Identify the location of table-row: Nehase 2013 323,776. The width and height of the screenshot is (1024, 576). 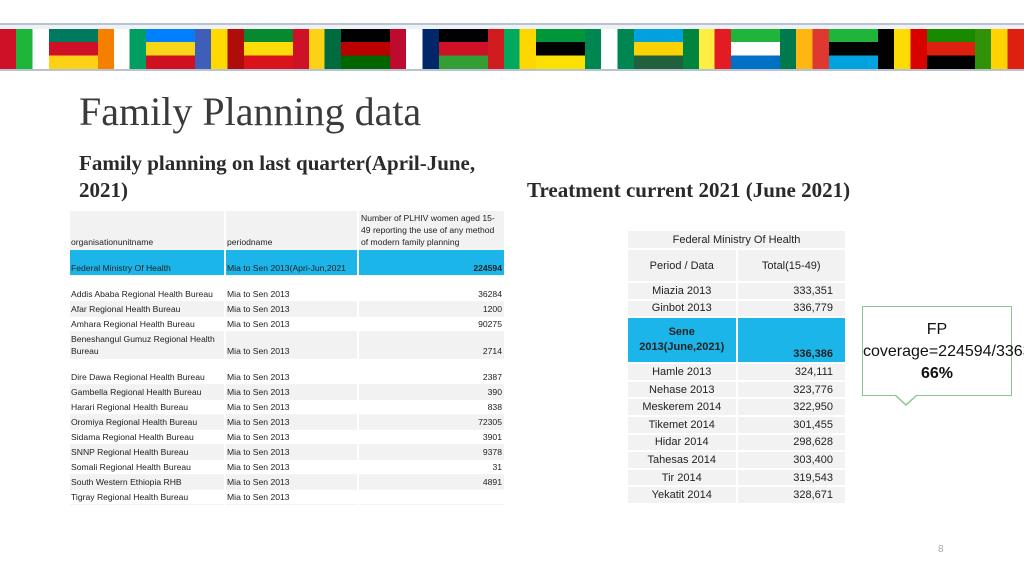
(736, 390).